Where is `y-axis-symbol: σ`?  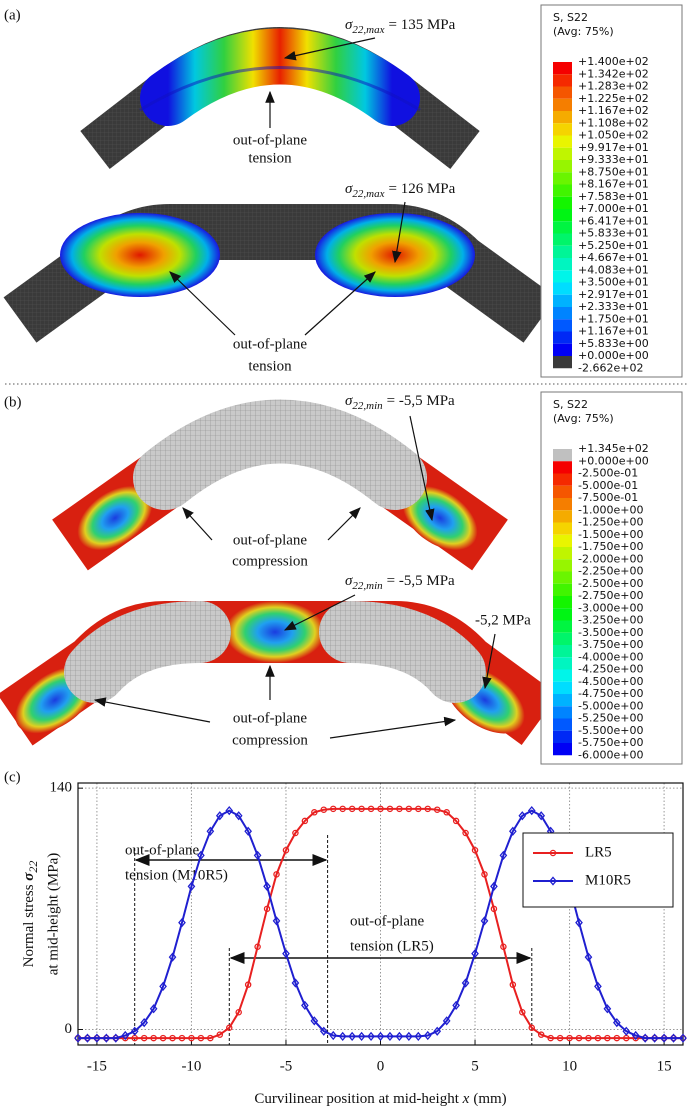 y-axis-symbol: σ is located at coordinates (29, 876).